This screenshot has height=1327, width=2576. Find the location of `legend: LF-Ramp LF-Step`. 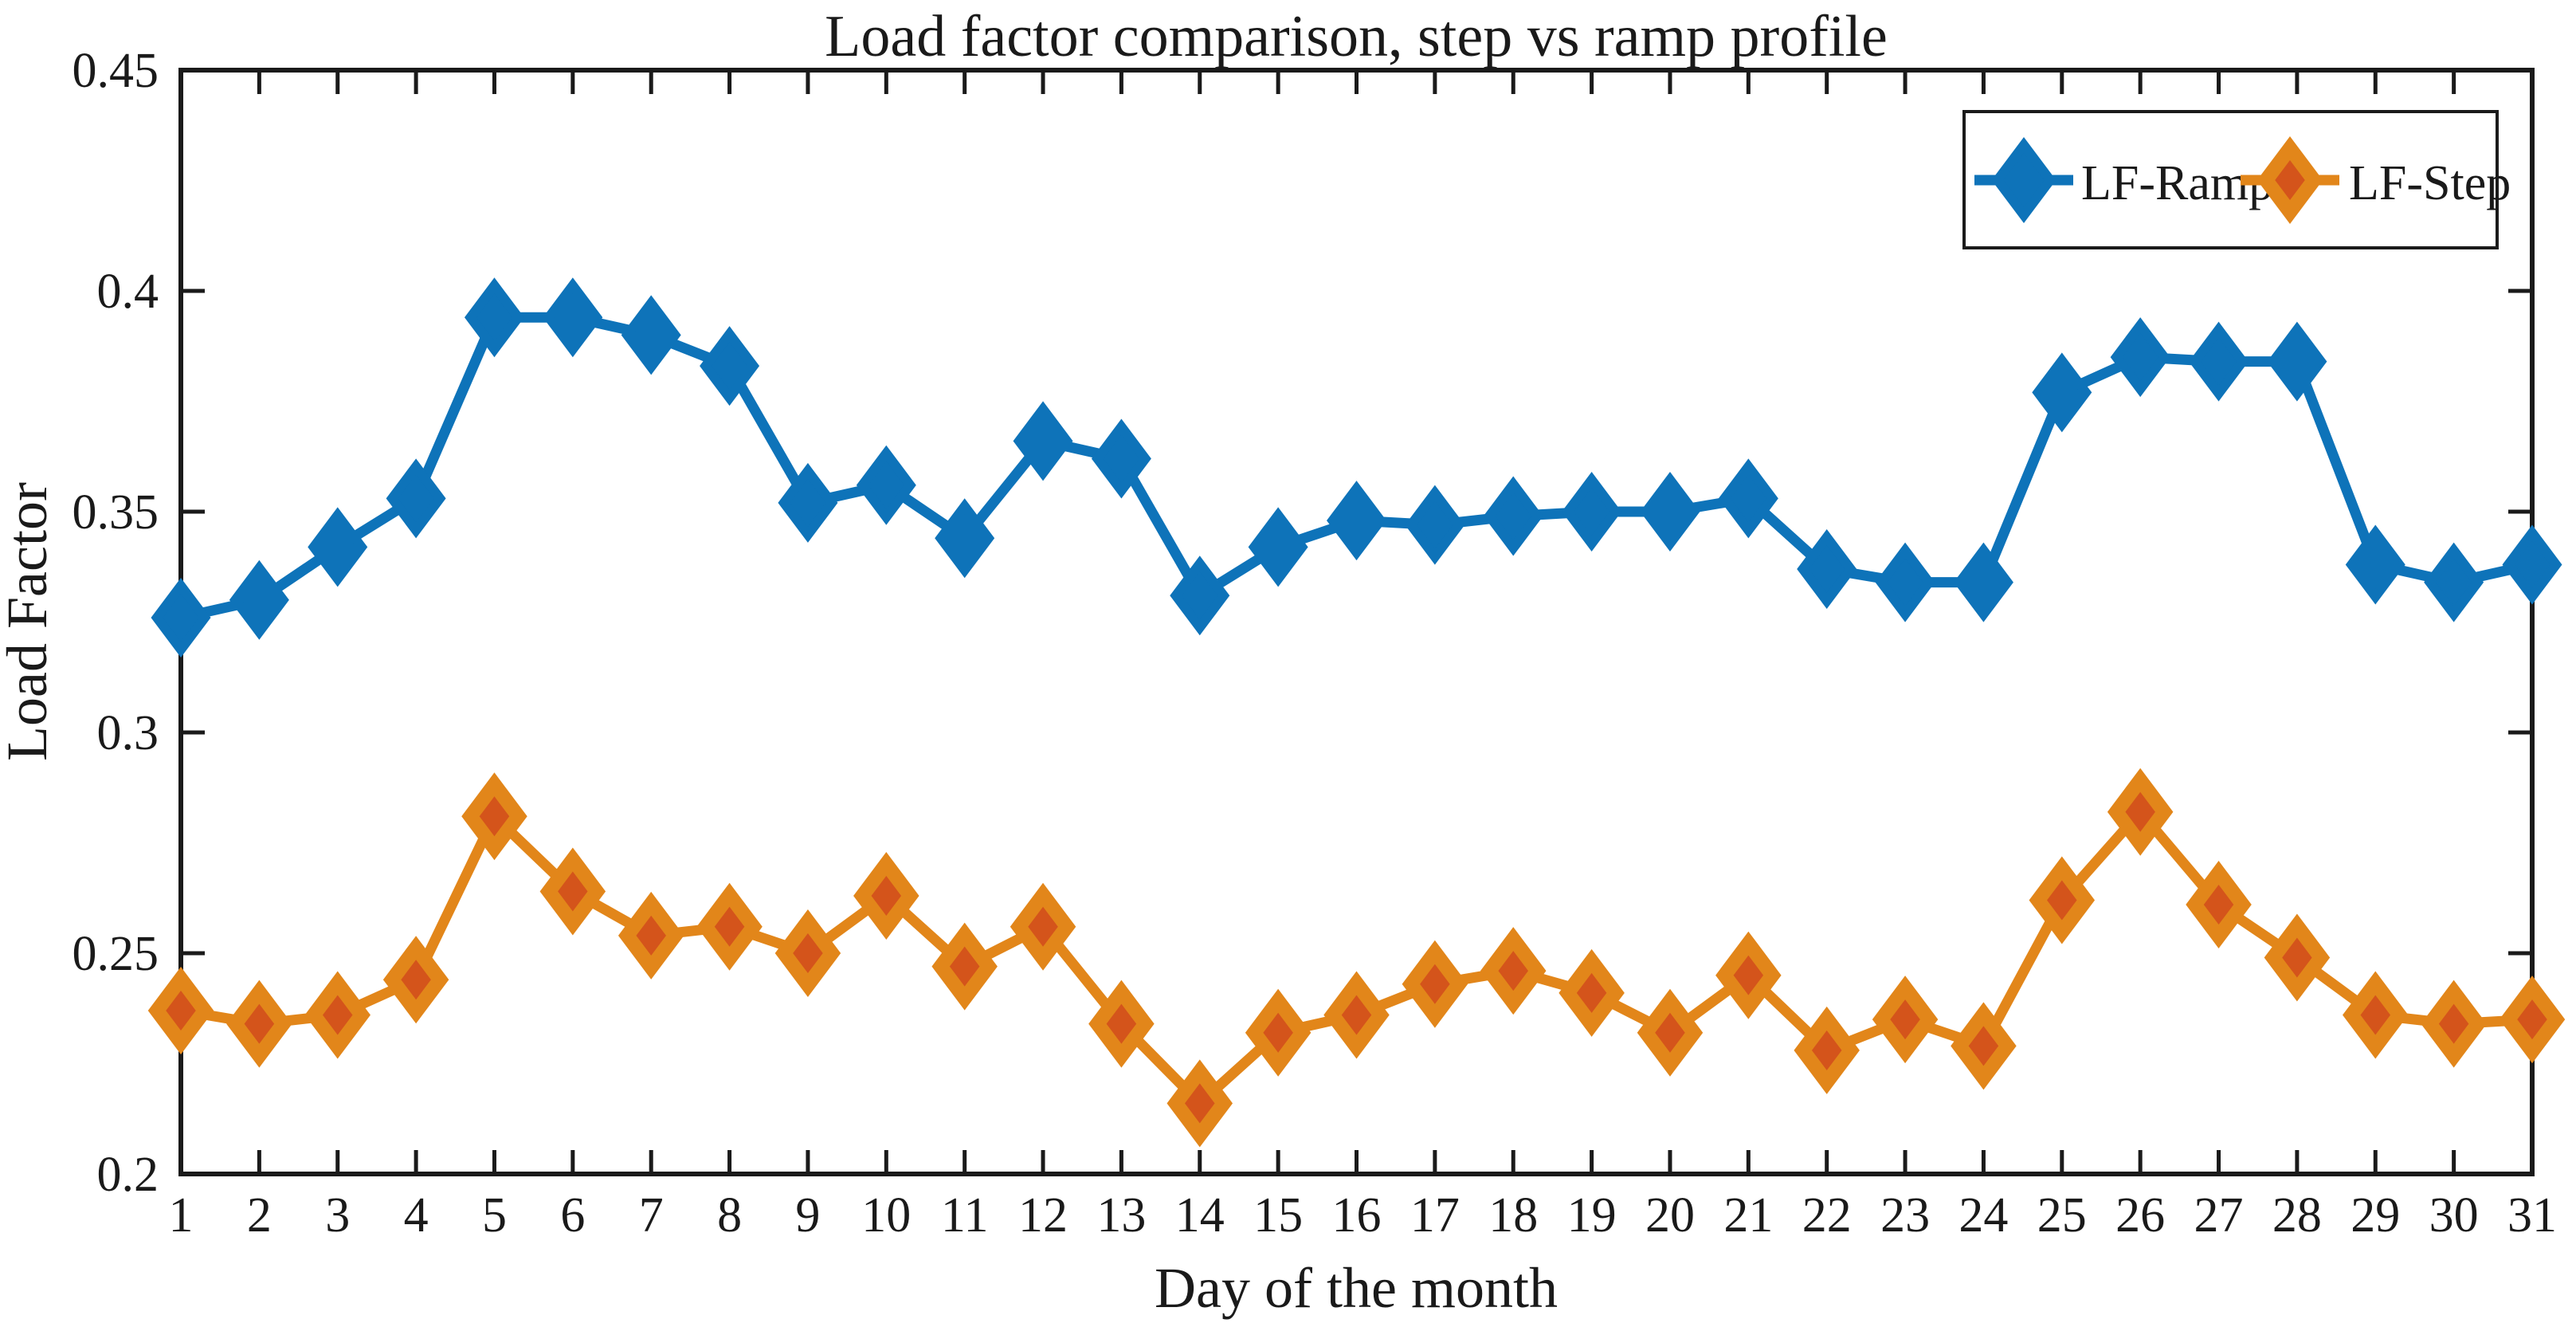

legend: LF-Ramp LF-Step is located at coordinates (2237, 179).